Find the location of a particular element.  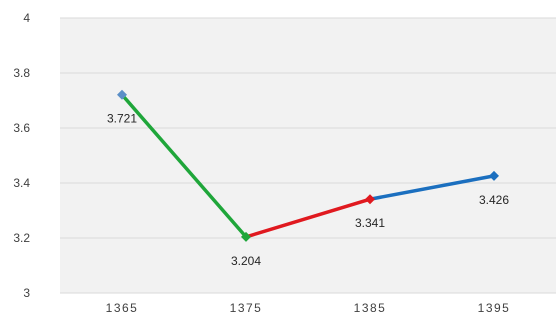

y-tick-label: 3.4 is located at coordinates (21, 183).